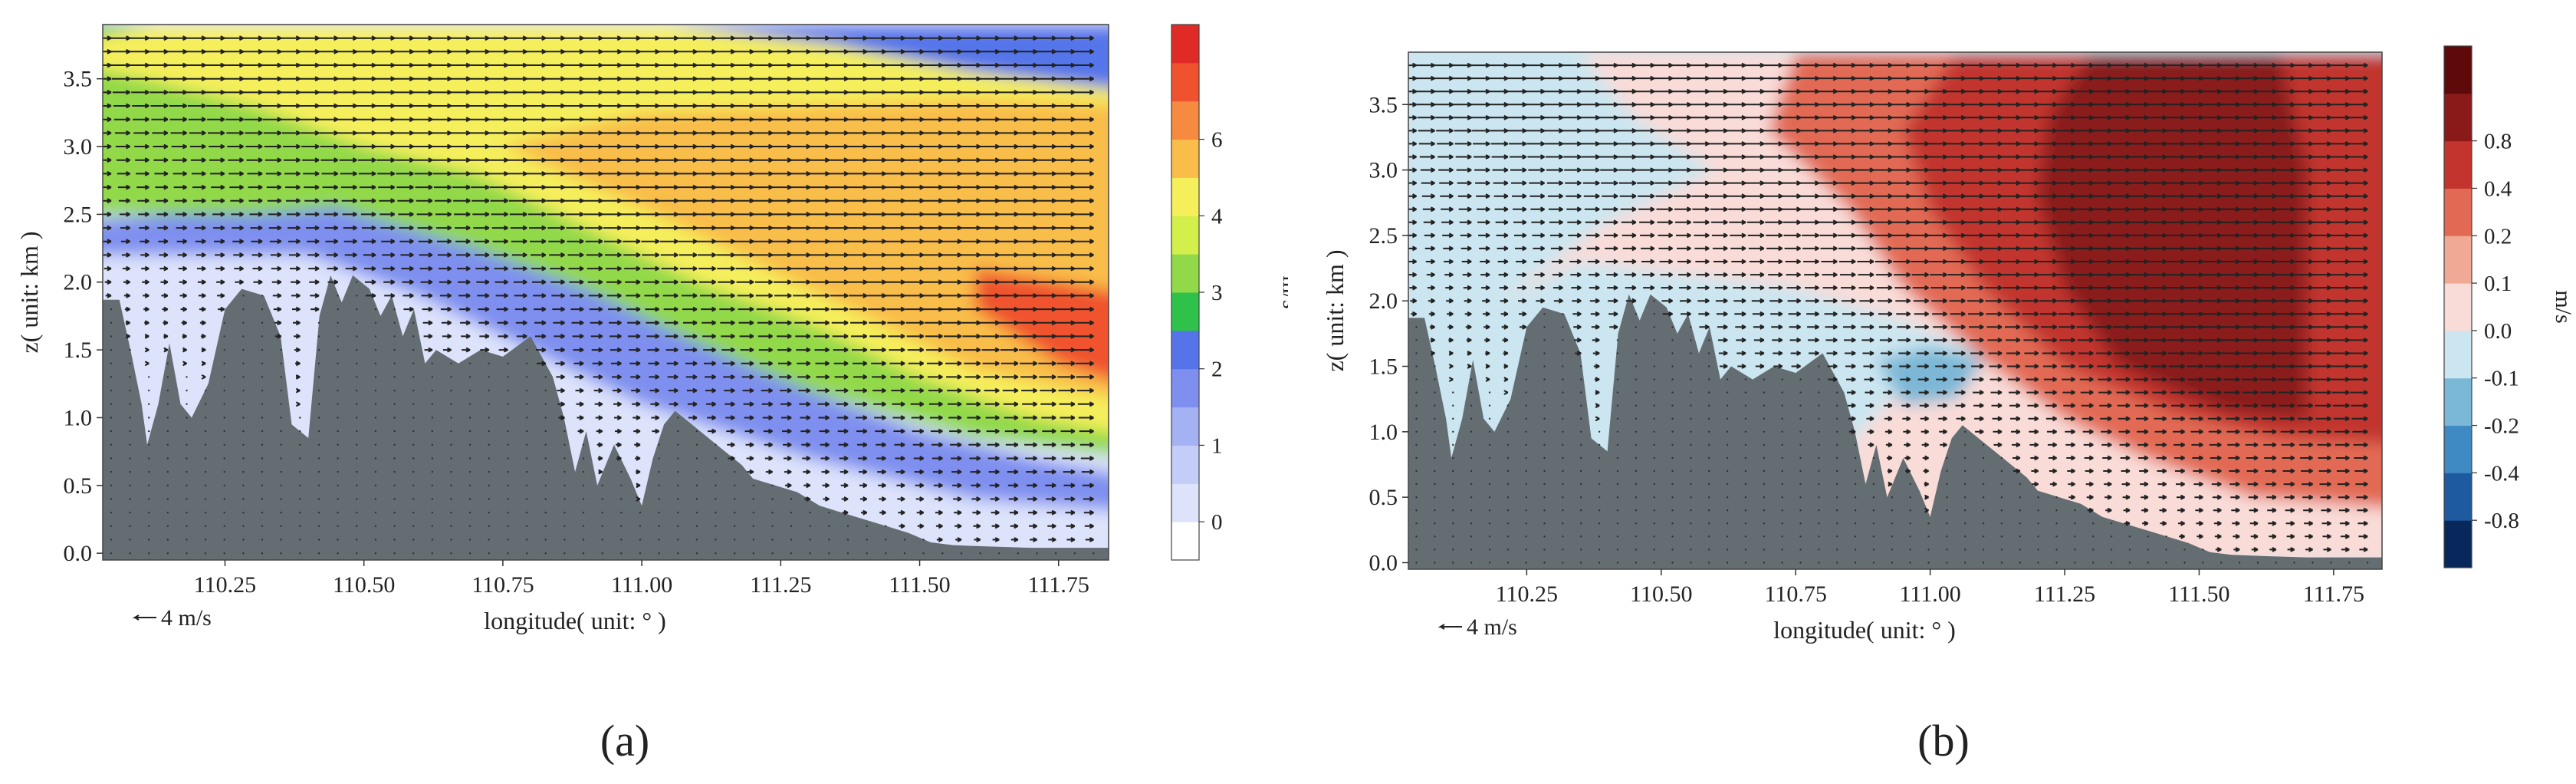 The width and height of the screenshot is (2576, 784). I want to click on colorbar-tick-label: 2, so click(1217, 369).